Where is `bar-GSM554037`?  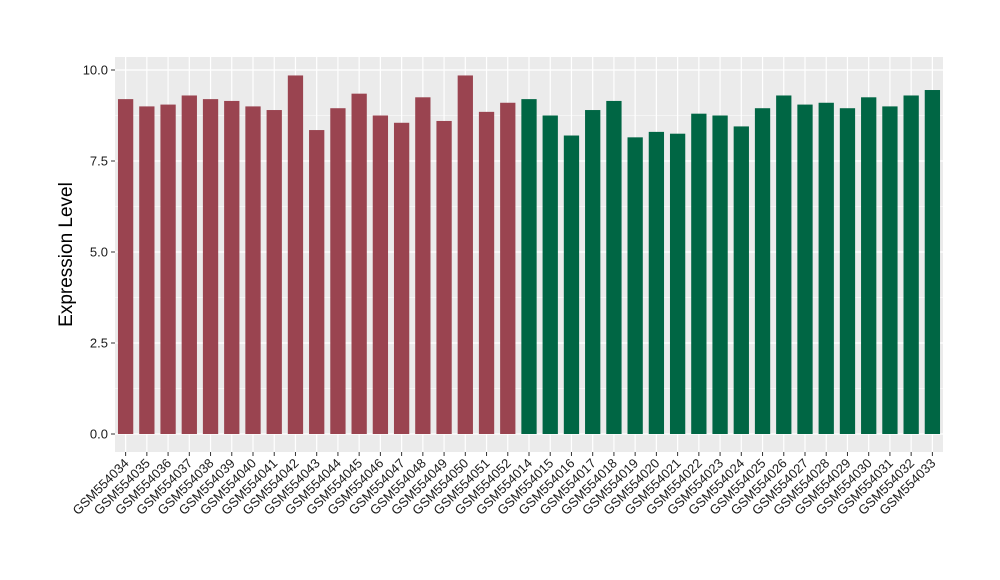 bar-GSM554037 is located at coordinates (189, 264).